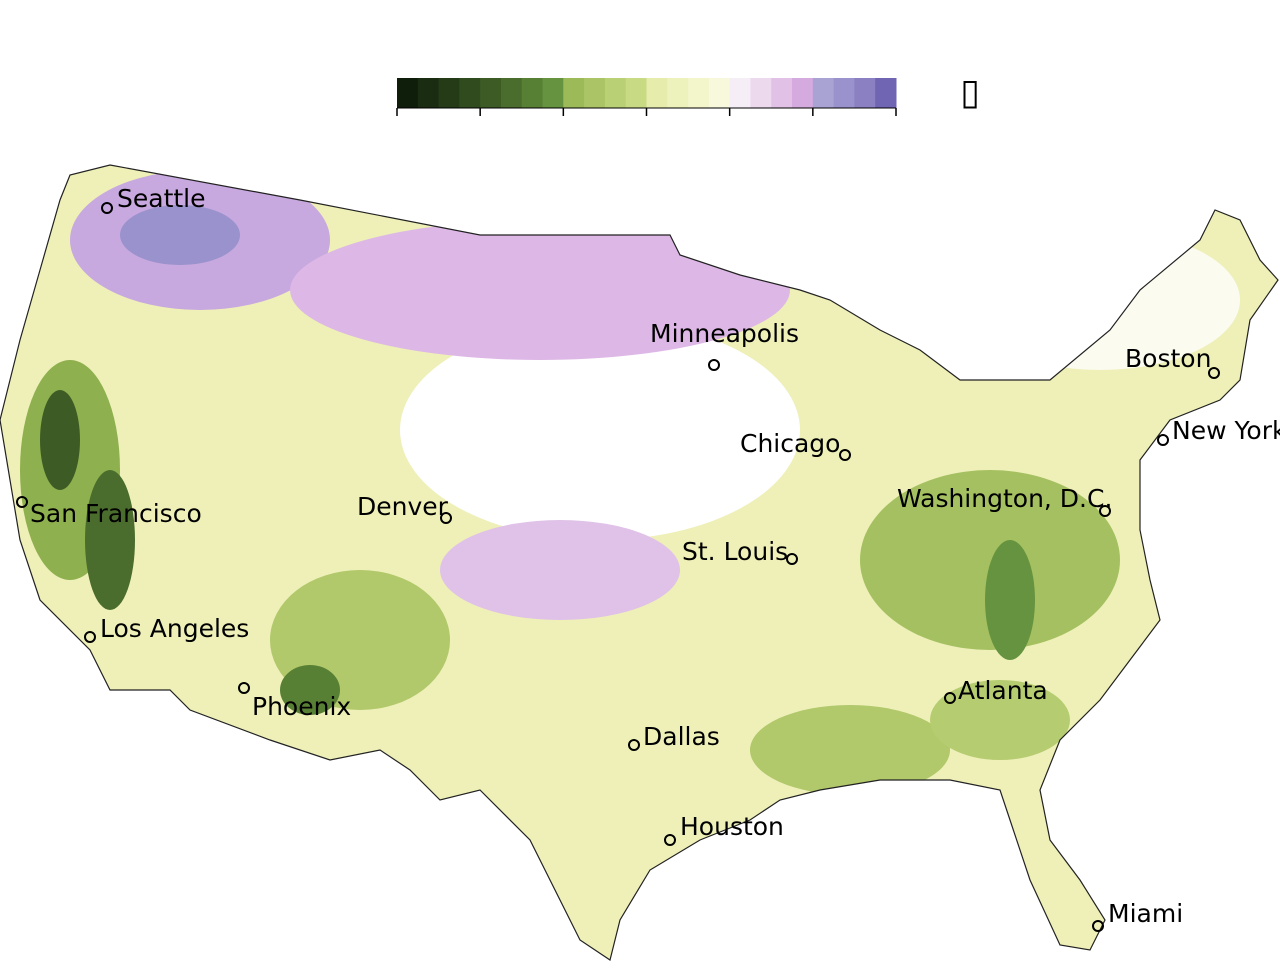  I want to click on legend-label: ▯, so click(970, 92).